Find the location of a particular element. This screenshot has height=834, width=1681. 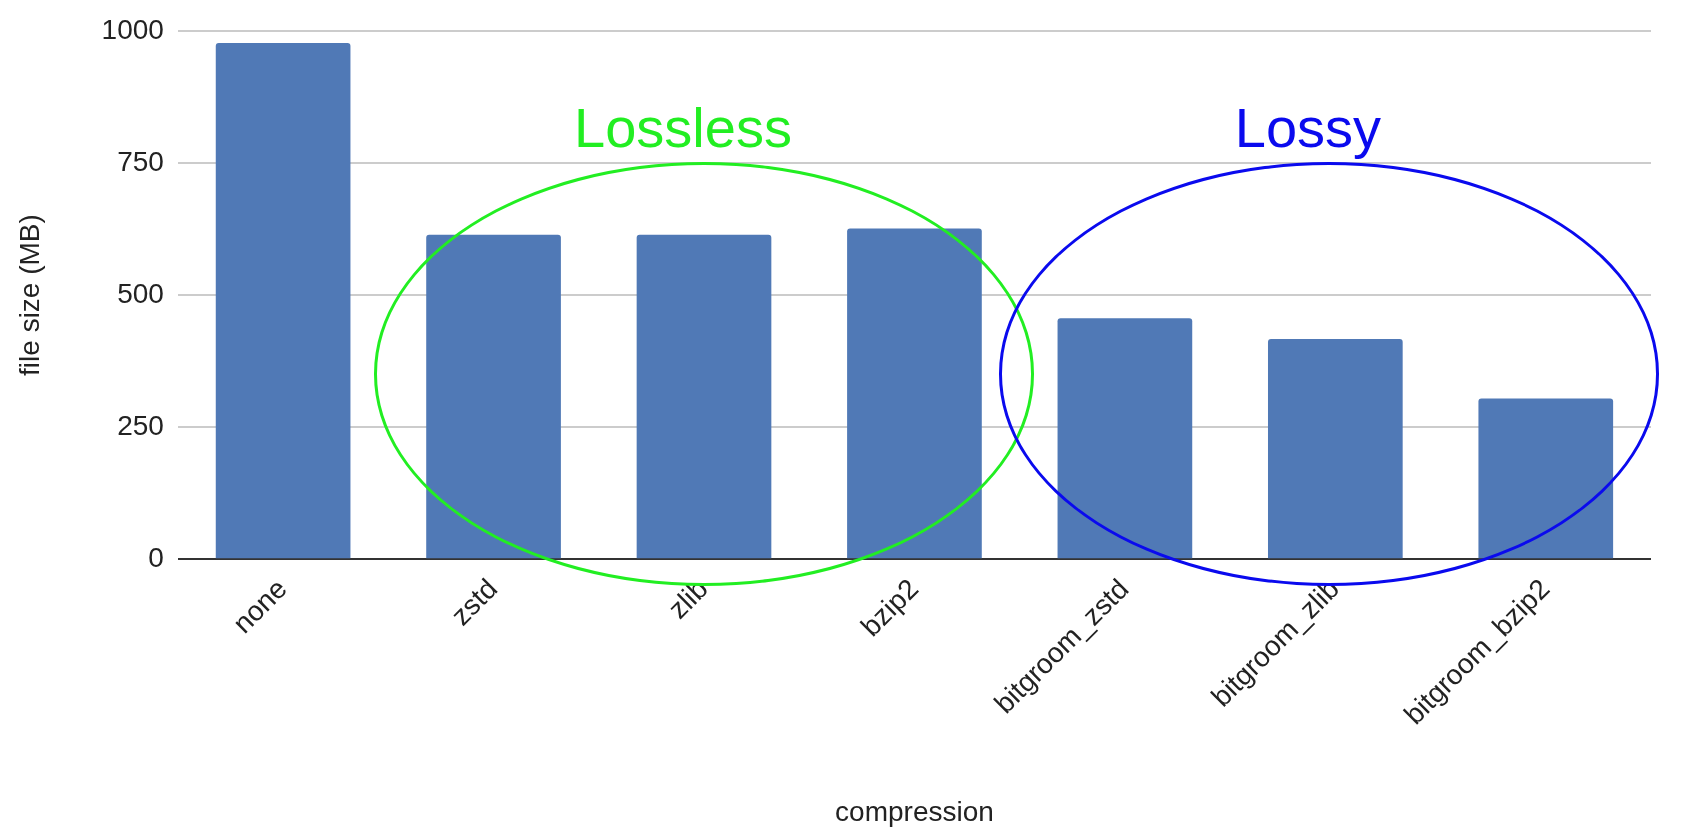

x-tick-label: zlib is located at coordinates (688, 598).